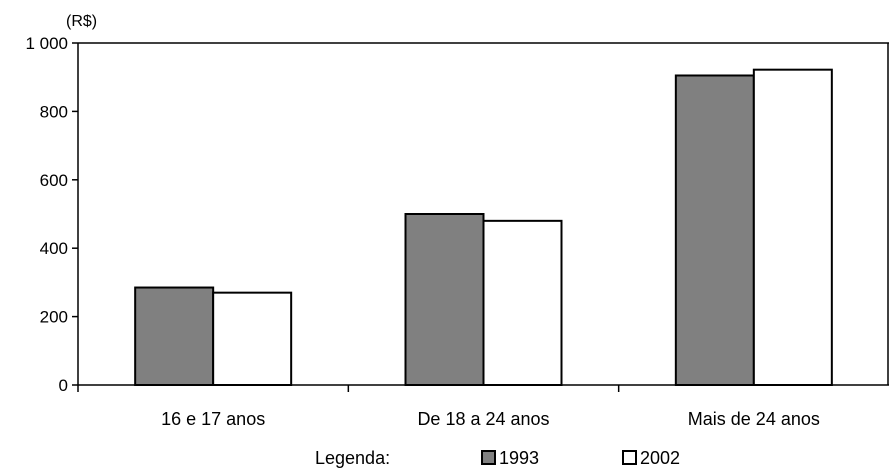 The image size is (889, 476). I want to click on legend-label-2002: 2002, so click(660, 458).